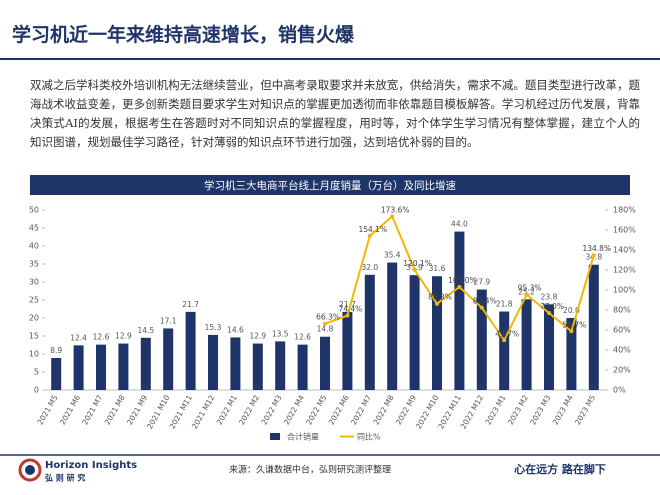  What do you see at coordinates (361, 409) in the screenshot?
I see `x-tick-label: 2022 M7` at bounding box center [361, 409].